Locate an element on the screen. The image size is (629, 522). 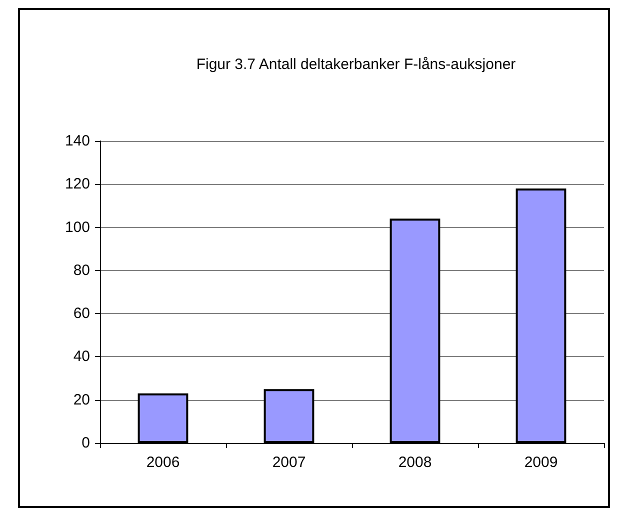
y-tick-label: 40 is located at coordinates (81, 357).